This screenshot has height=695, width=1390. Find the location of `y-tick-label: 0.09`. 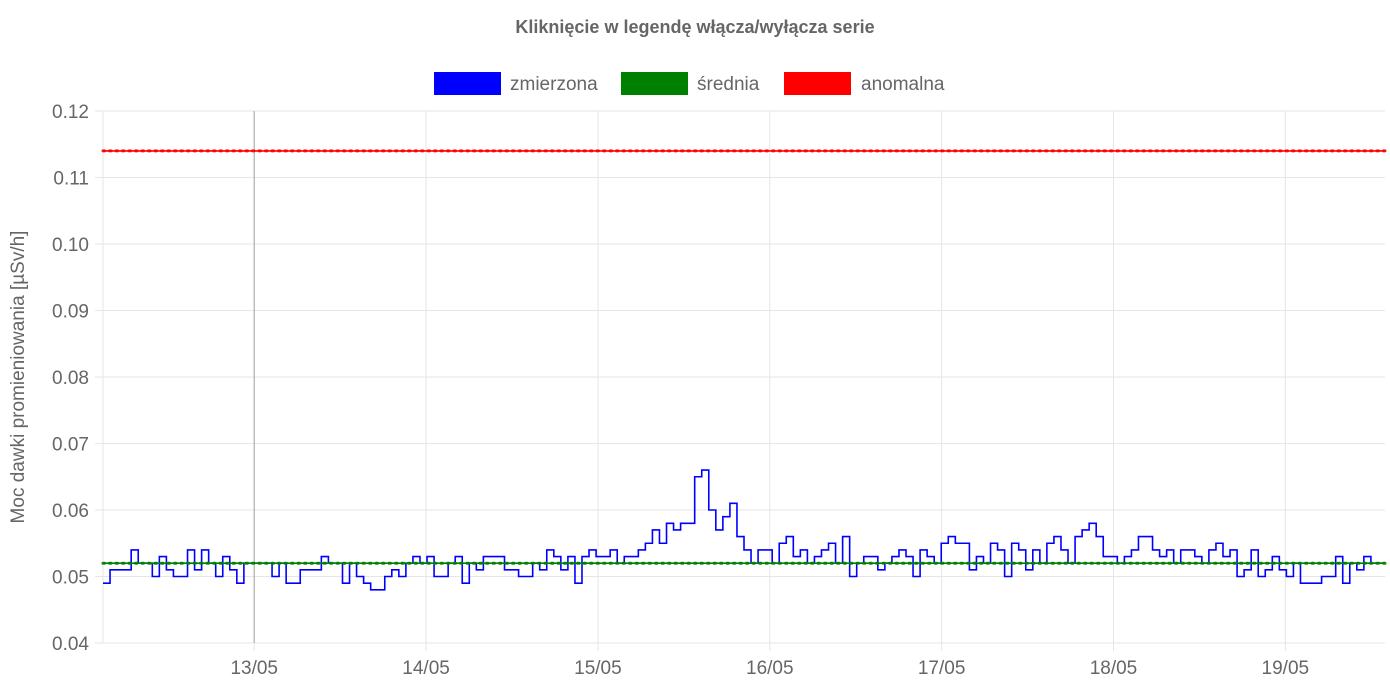

y-tick-label: 0.09 is located at coordinates (70, 312).